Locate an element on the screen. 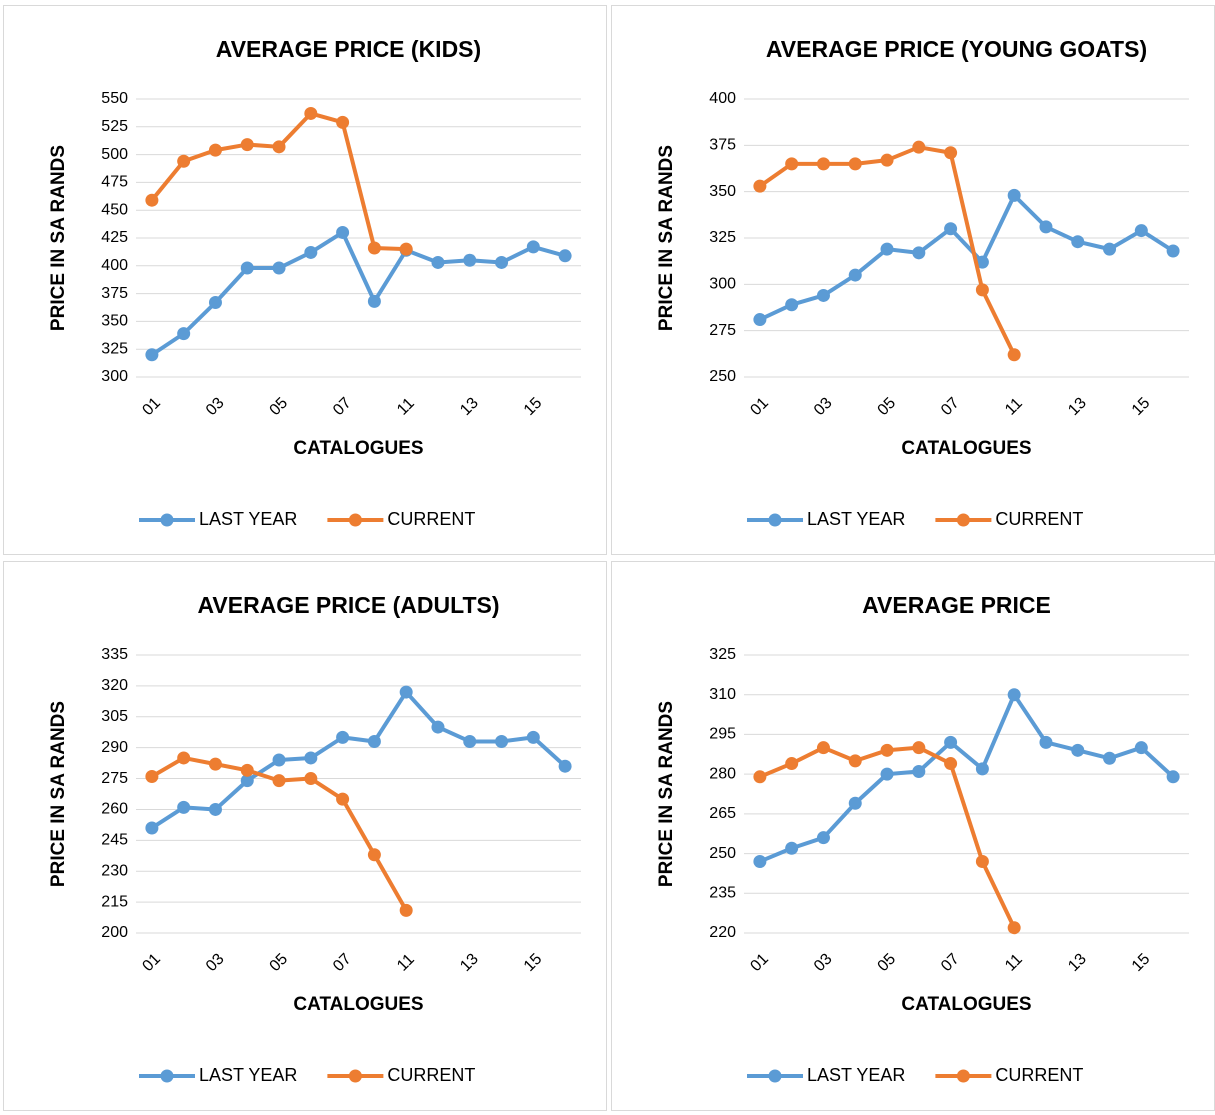 Image resolution: width=1215 pixels, height=1115 pixels. y-tick-label: 265 is located at coordinates (722, 813).